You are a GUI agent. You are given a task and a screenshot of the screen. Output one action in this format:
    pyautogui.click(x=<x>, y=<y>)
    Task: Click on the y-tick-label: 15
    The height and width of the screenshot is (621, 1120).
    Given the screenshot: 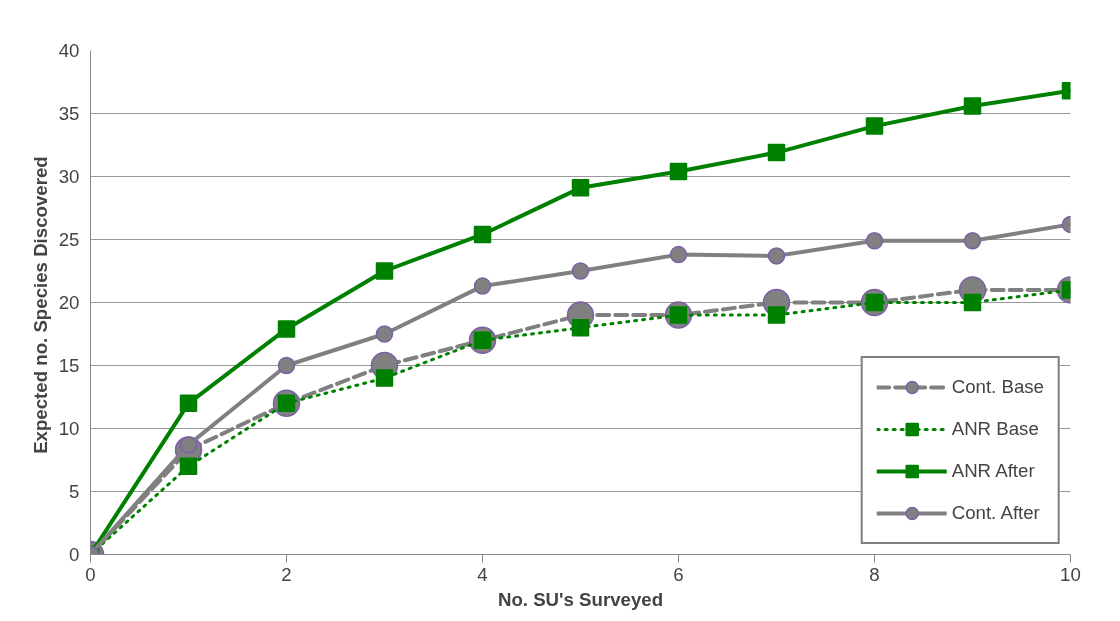 What is the action you would take?
    pyautogui.click(x=69, y=365)
    